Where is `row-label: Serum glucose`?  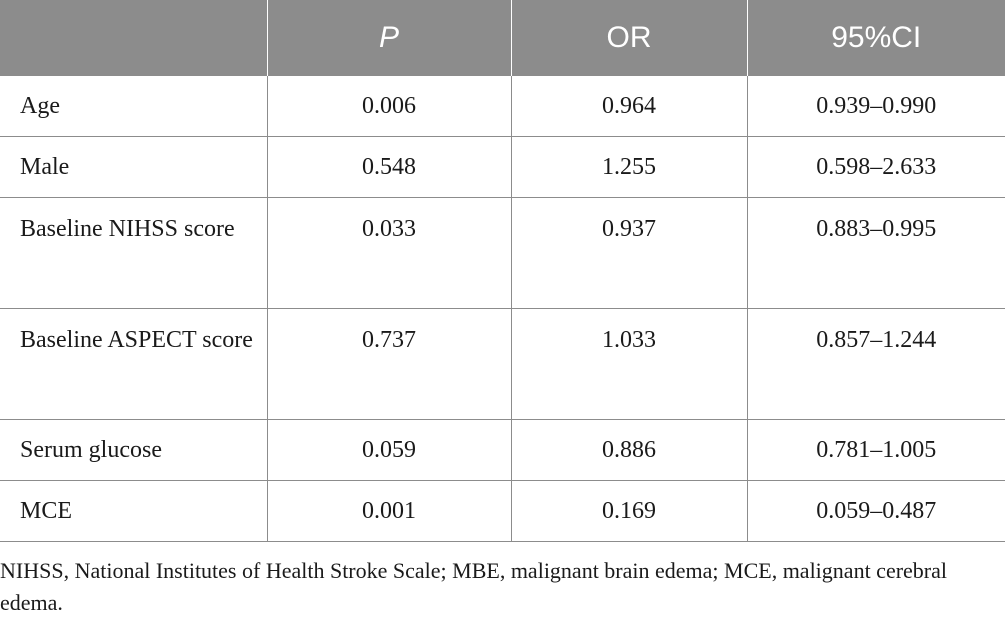
row-label: Serum glucose is located at coordinates (133, 450).